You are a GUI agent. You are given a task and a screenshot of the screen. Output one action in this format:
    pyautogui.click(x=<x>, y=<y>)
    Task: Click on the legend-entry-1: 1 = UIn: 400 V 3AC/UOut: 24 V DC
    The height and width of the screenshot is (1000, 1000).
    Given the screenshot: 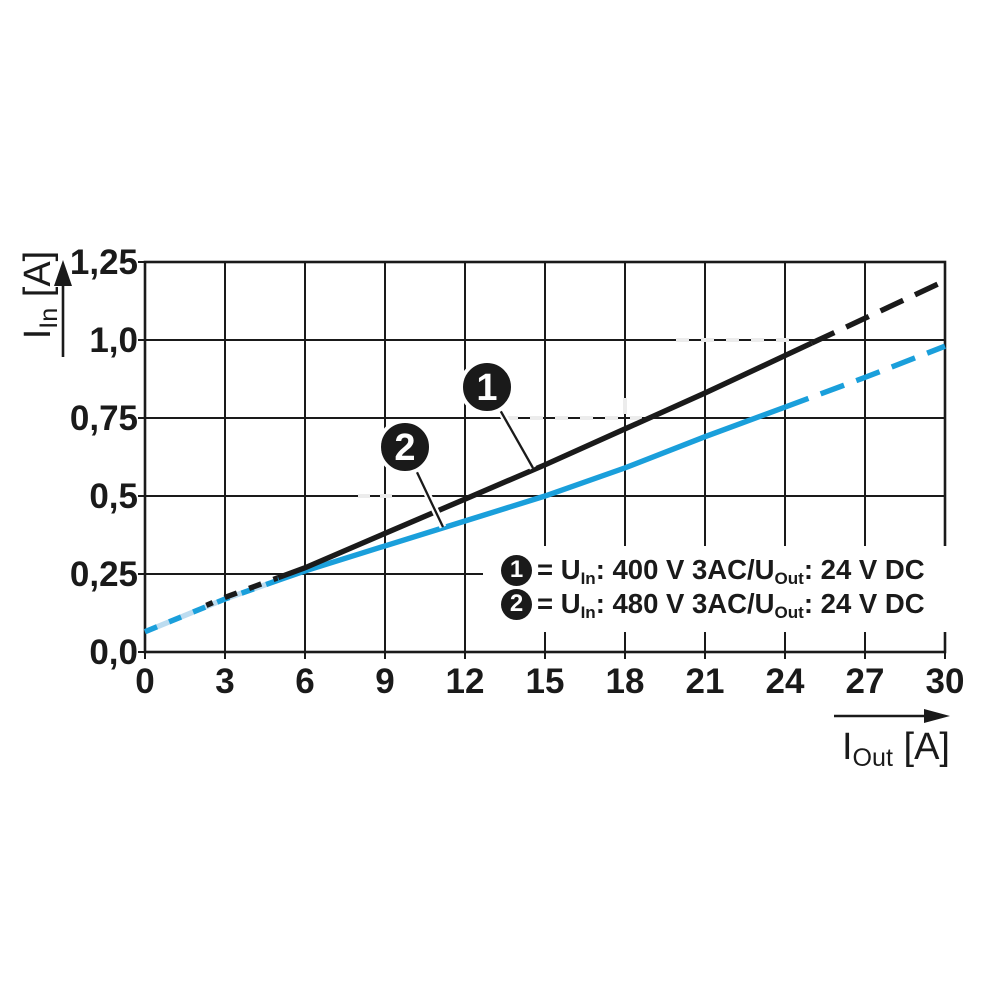 What is the action you would take?
    pyautogui.click(x=727, y=571)
    